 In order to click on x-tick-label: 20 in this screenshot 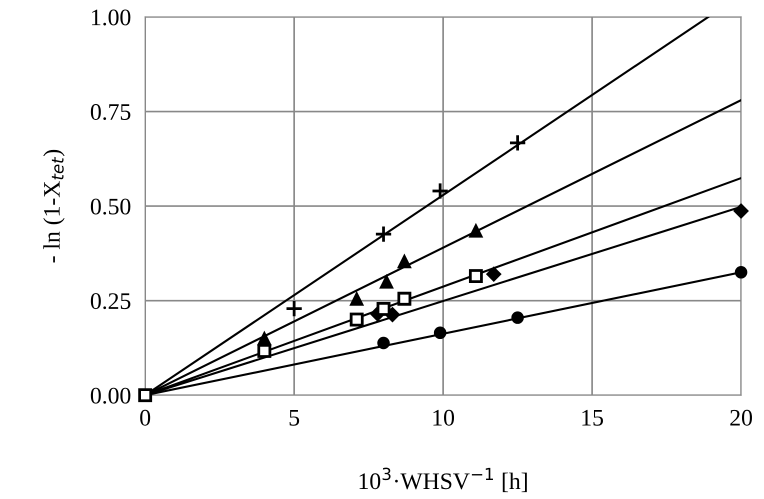, I will do `click(741, 418)`.